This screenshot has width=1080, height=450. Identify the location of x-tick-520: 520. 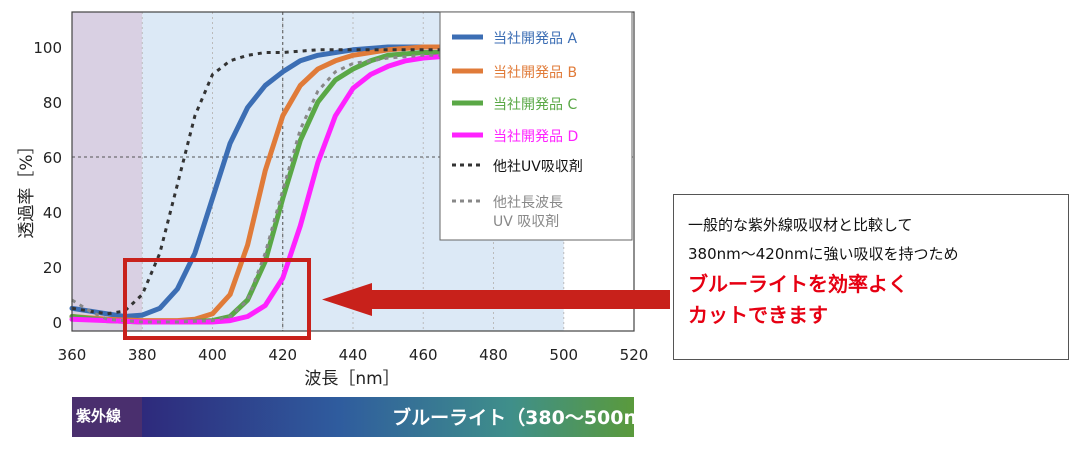
(634, 355).